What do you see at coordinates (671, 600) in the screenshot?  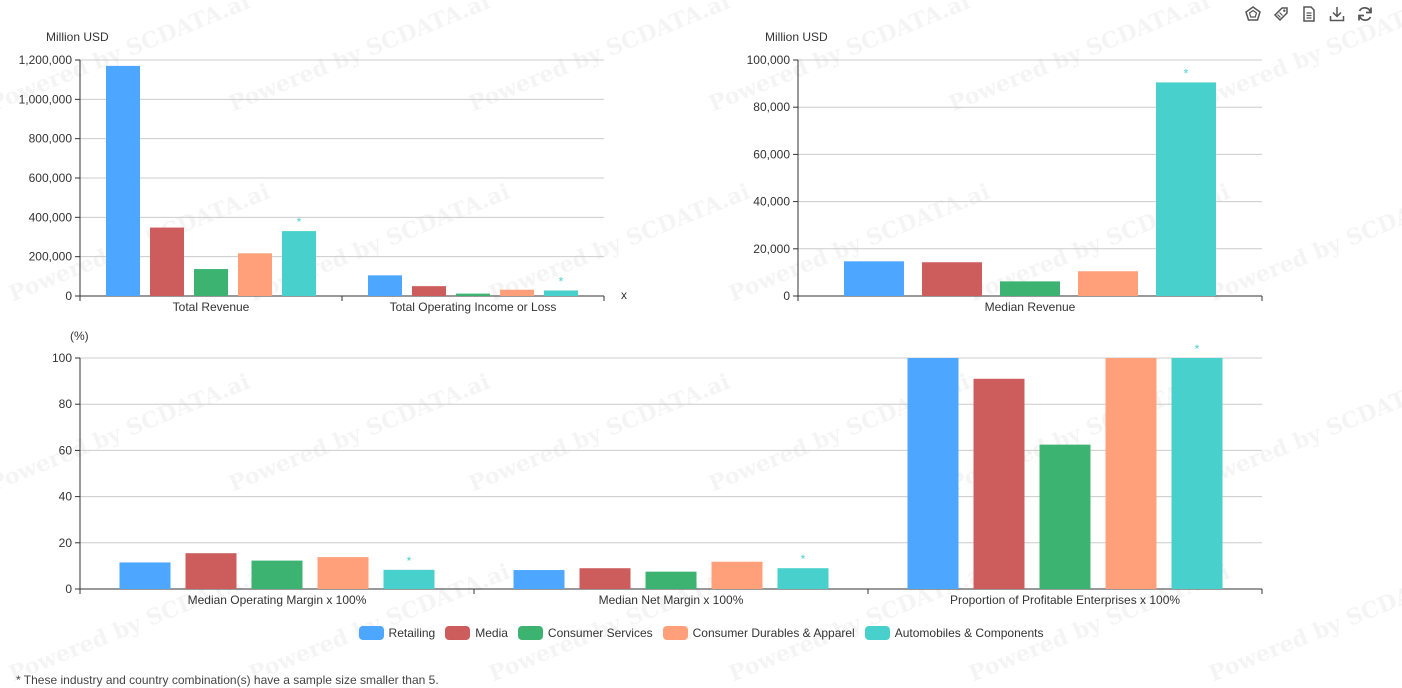 I see `x-category-label: Median Net Margin x 100%` at bounding box center [671, 600].